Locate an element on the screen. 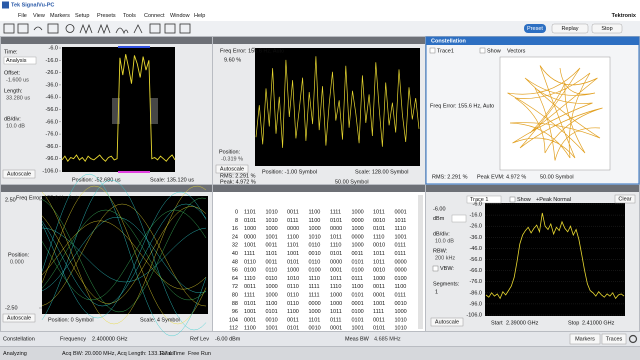  label: 10.0 dB is located at coordinates (444, 241).